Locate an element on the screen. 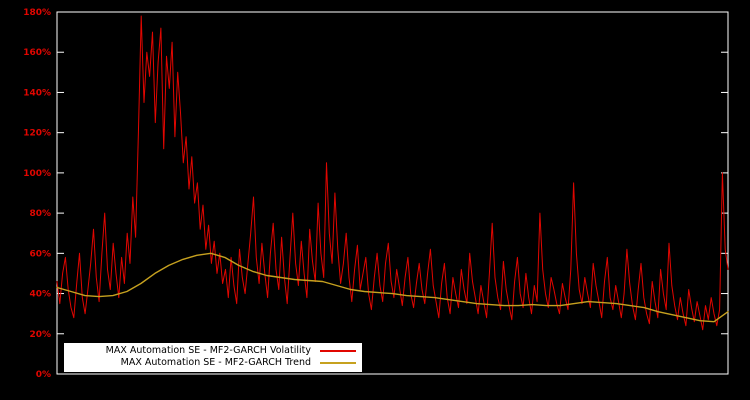  svg-text: 80% is located at coordinates (40, 214).